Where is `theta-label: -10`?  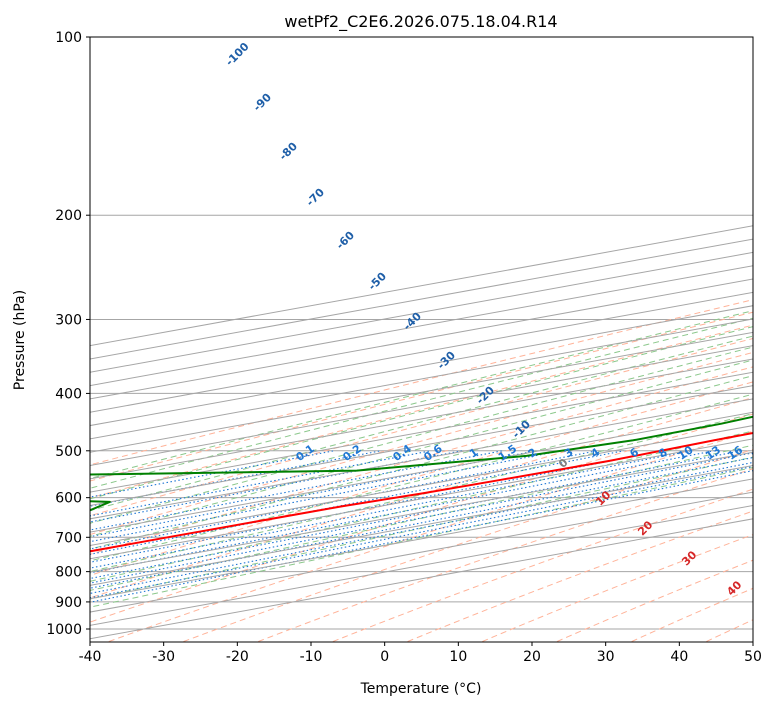
theta-label: -10 is located at coordinates (521, 428).